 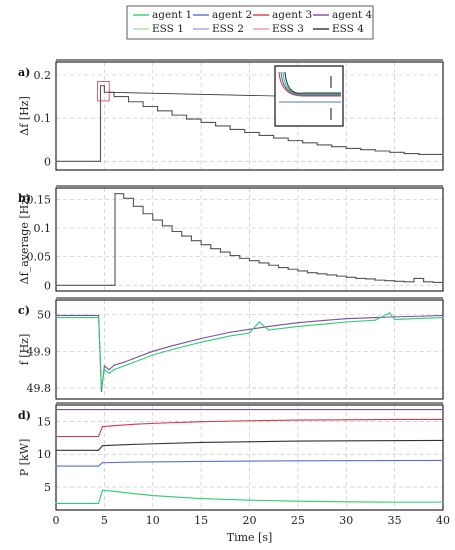 I want to click on y-tick-label: 0, so click(x=47, y=161).